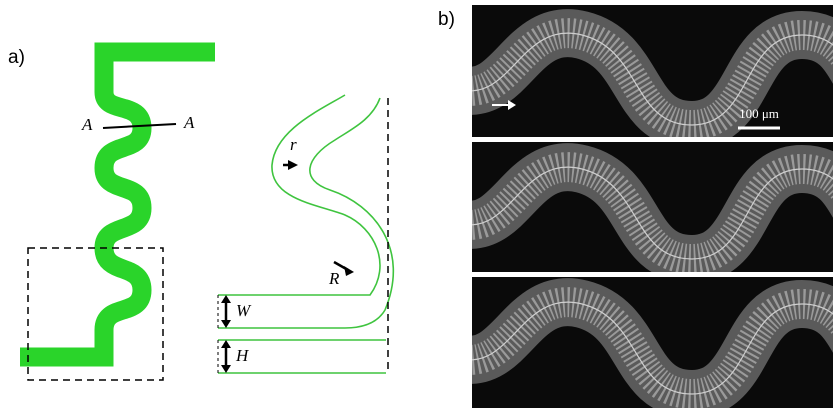 The height and width of the screenshot is (412, 833). I want to click on radius-arrow, so click(341, 266).